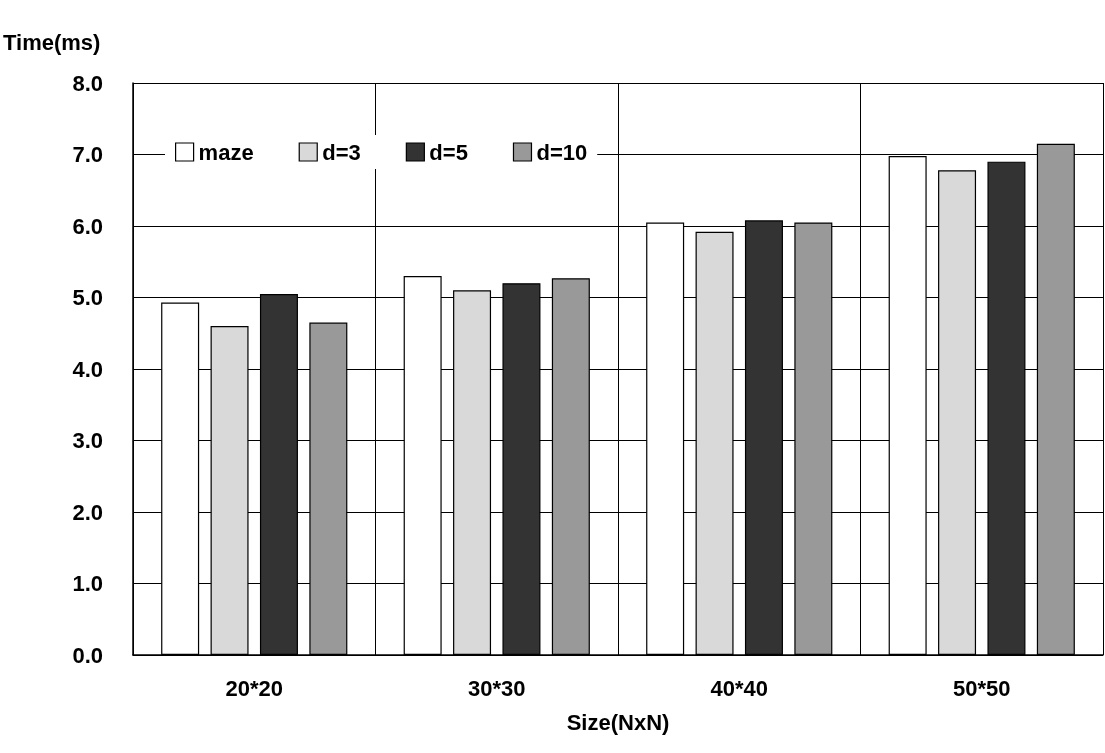 The height and width of the screenshot is (753, 1105). What do you see at coordinates (87, 226) in the screenshot?
I see `y-tick-label: 6.0` at bounding box center [87, 226].